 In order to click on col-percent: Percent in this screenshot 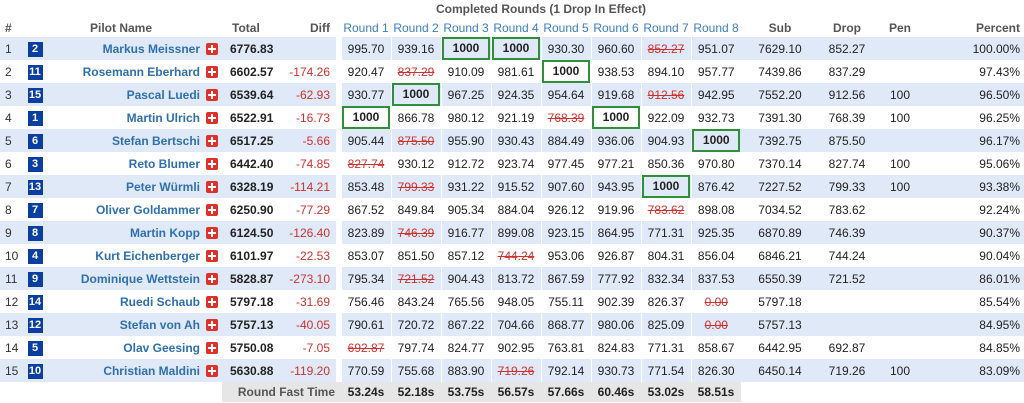, I will do `click(997, 27)`.